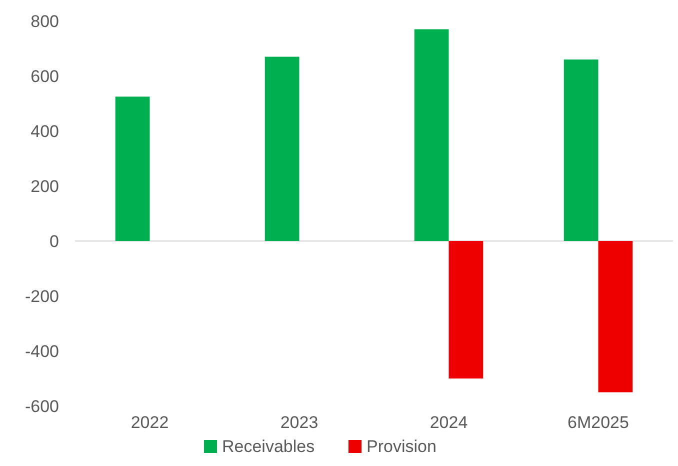  What do you see at coordinates (44, 76) in the screenshot?
I see `y-tick-label: 600` at bounding box center [44, 76].